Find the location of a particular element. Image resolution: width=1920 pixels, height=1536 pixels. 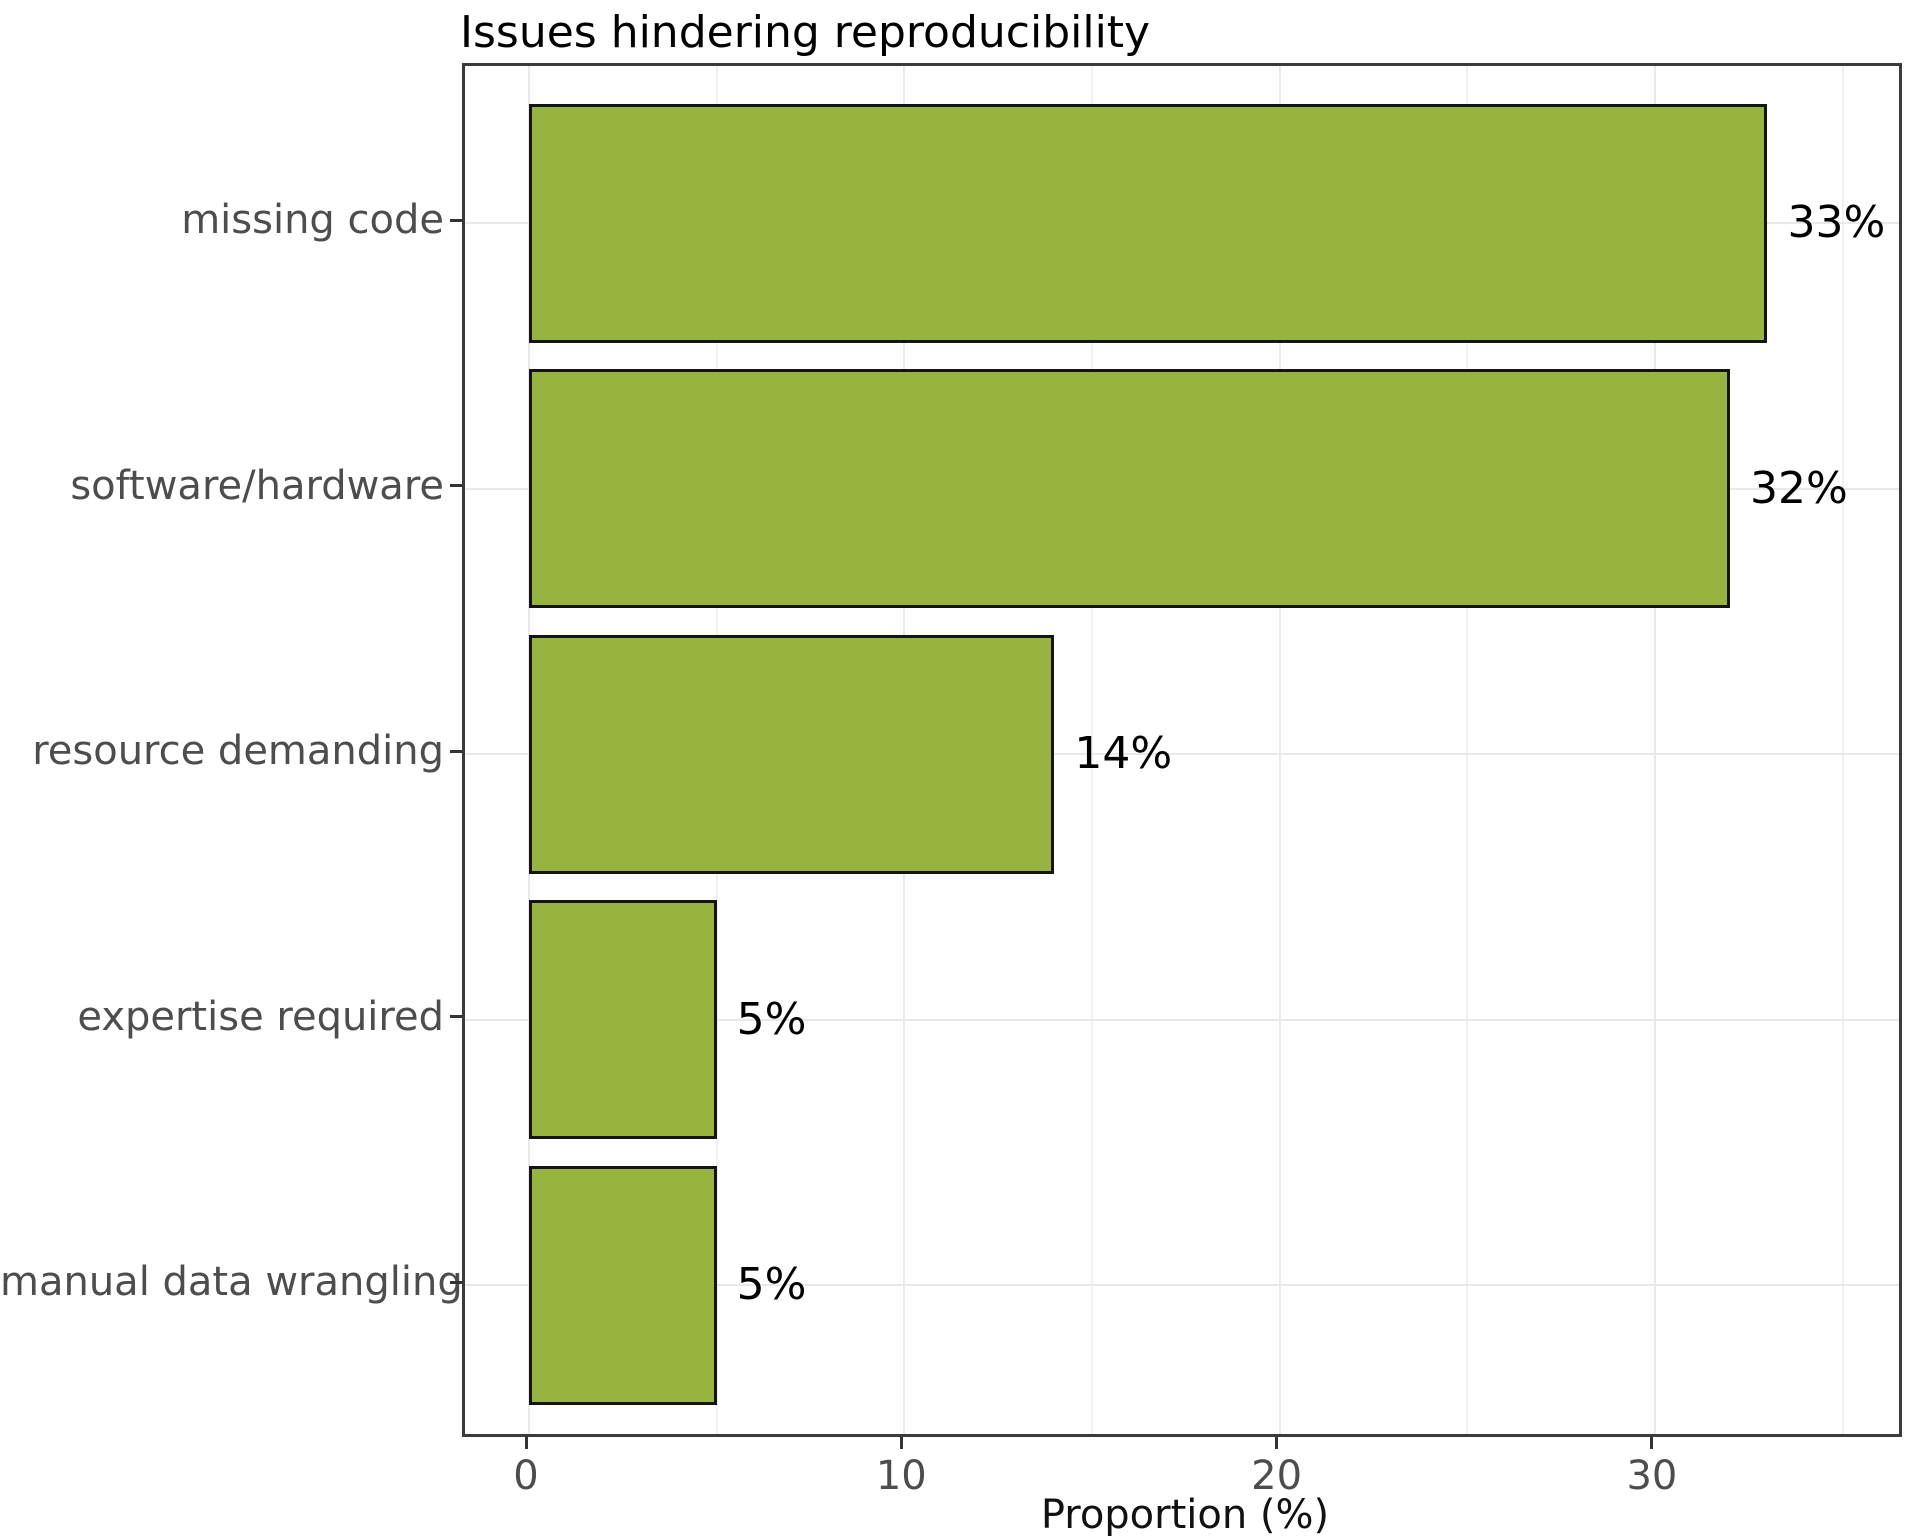

bar-value-label: 32% is located at coordinates (1798, 488).